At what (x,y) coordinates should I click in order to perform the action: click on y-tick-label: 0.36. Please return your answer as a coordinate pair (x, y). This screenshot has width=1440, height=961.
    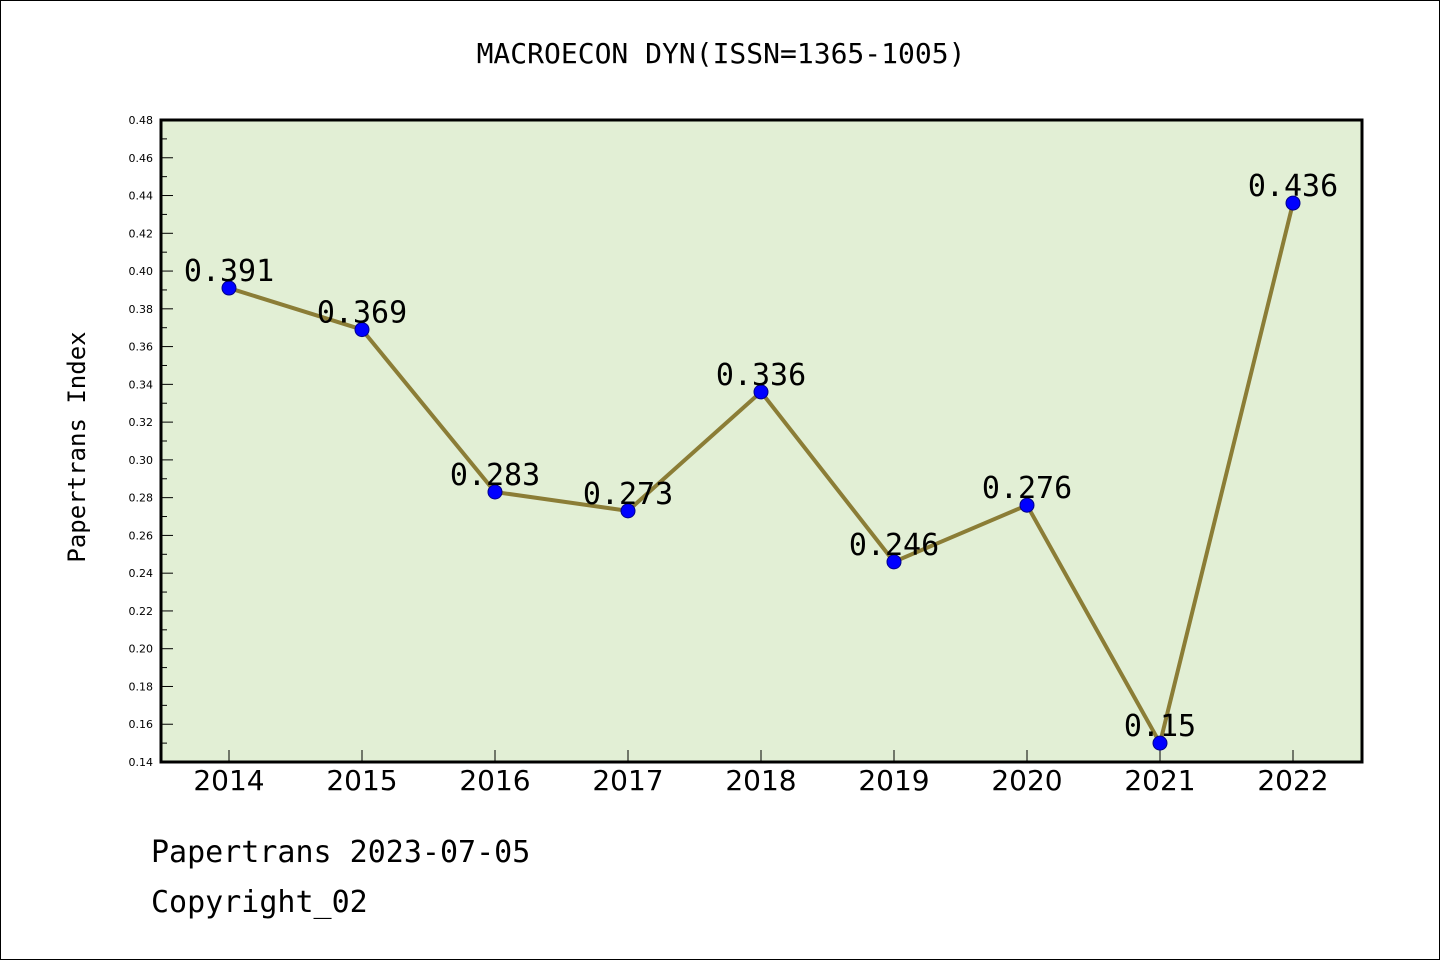
    Looking at the image, I should click on (141, 347).